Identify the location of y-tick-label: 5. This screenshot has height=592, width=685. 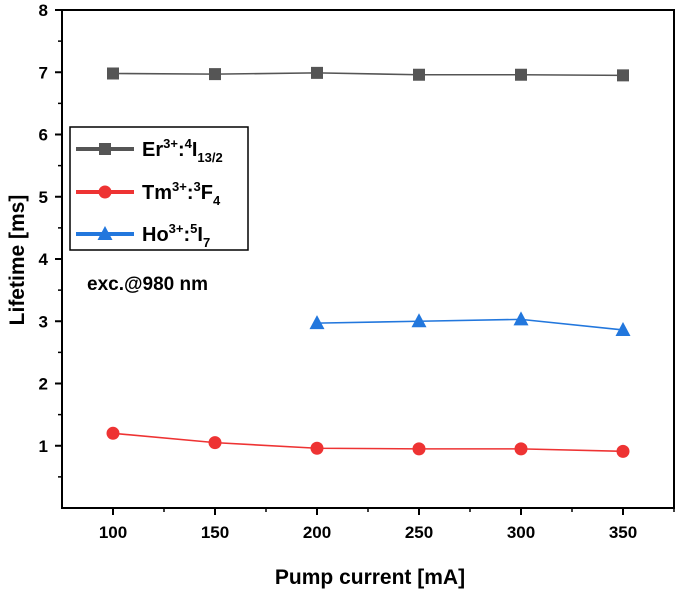
(43, 197).